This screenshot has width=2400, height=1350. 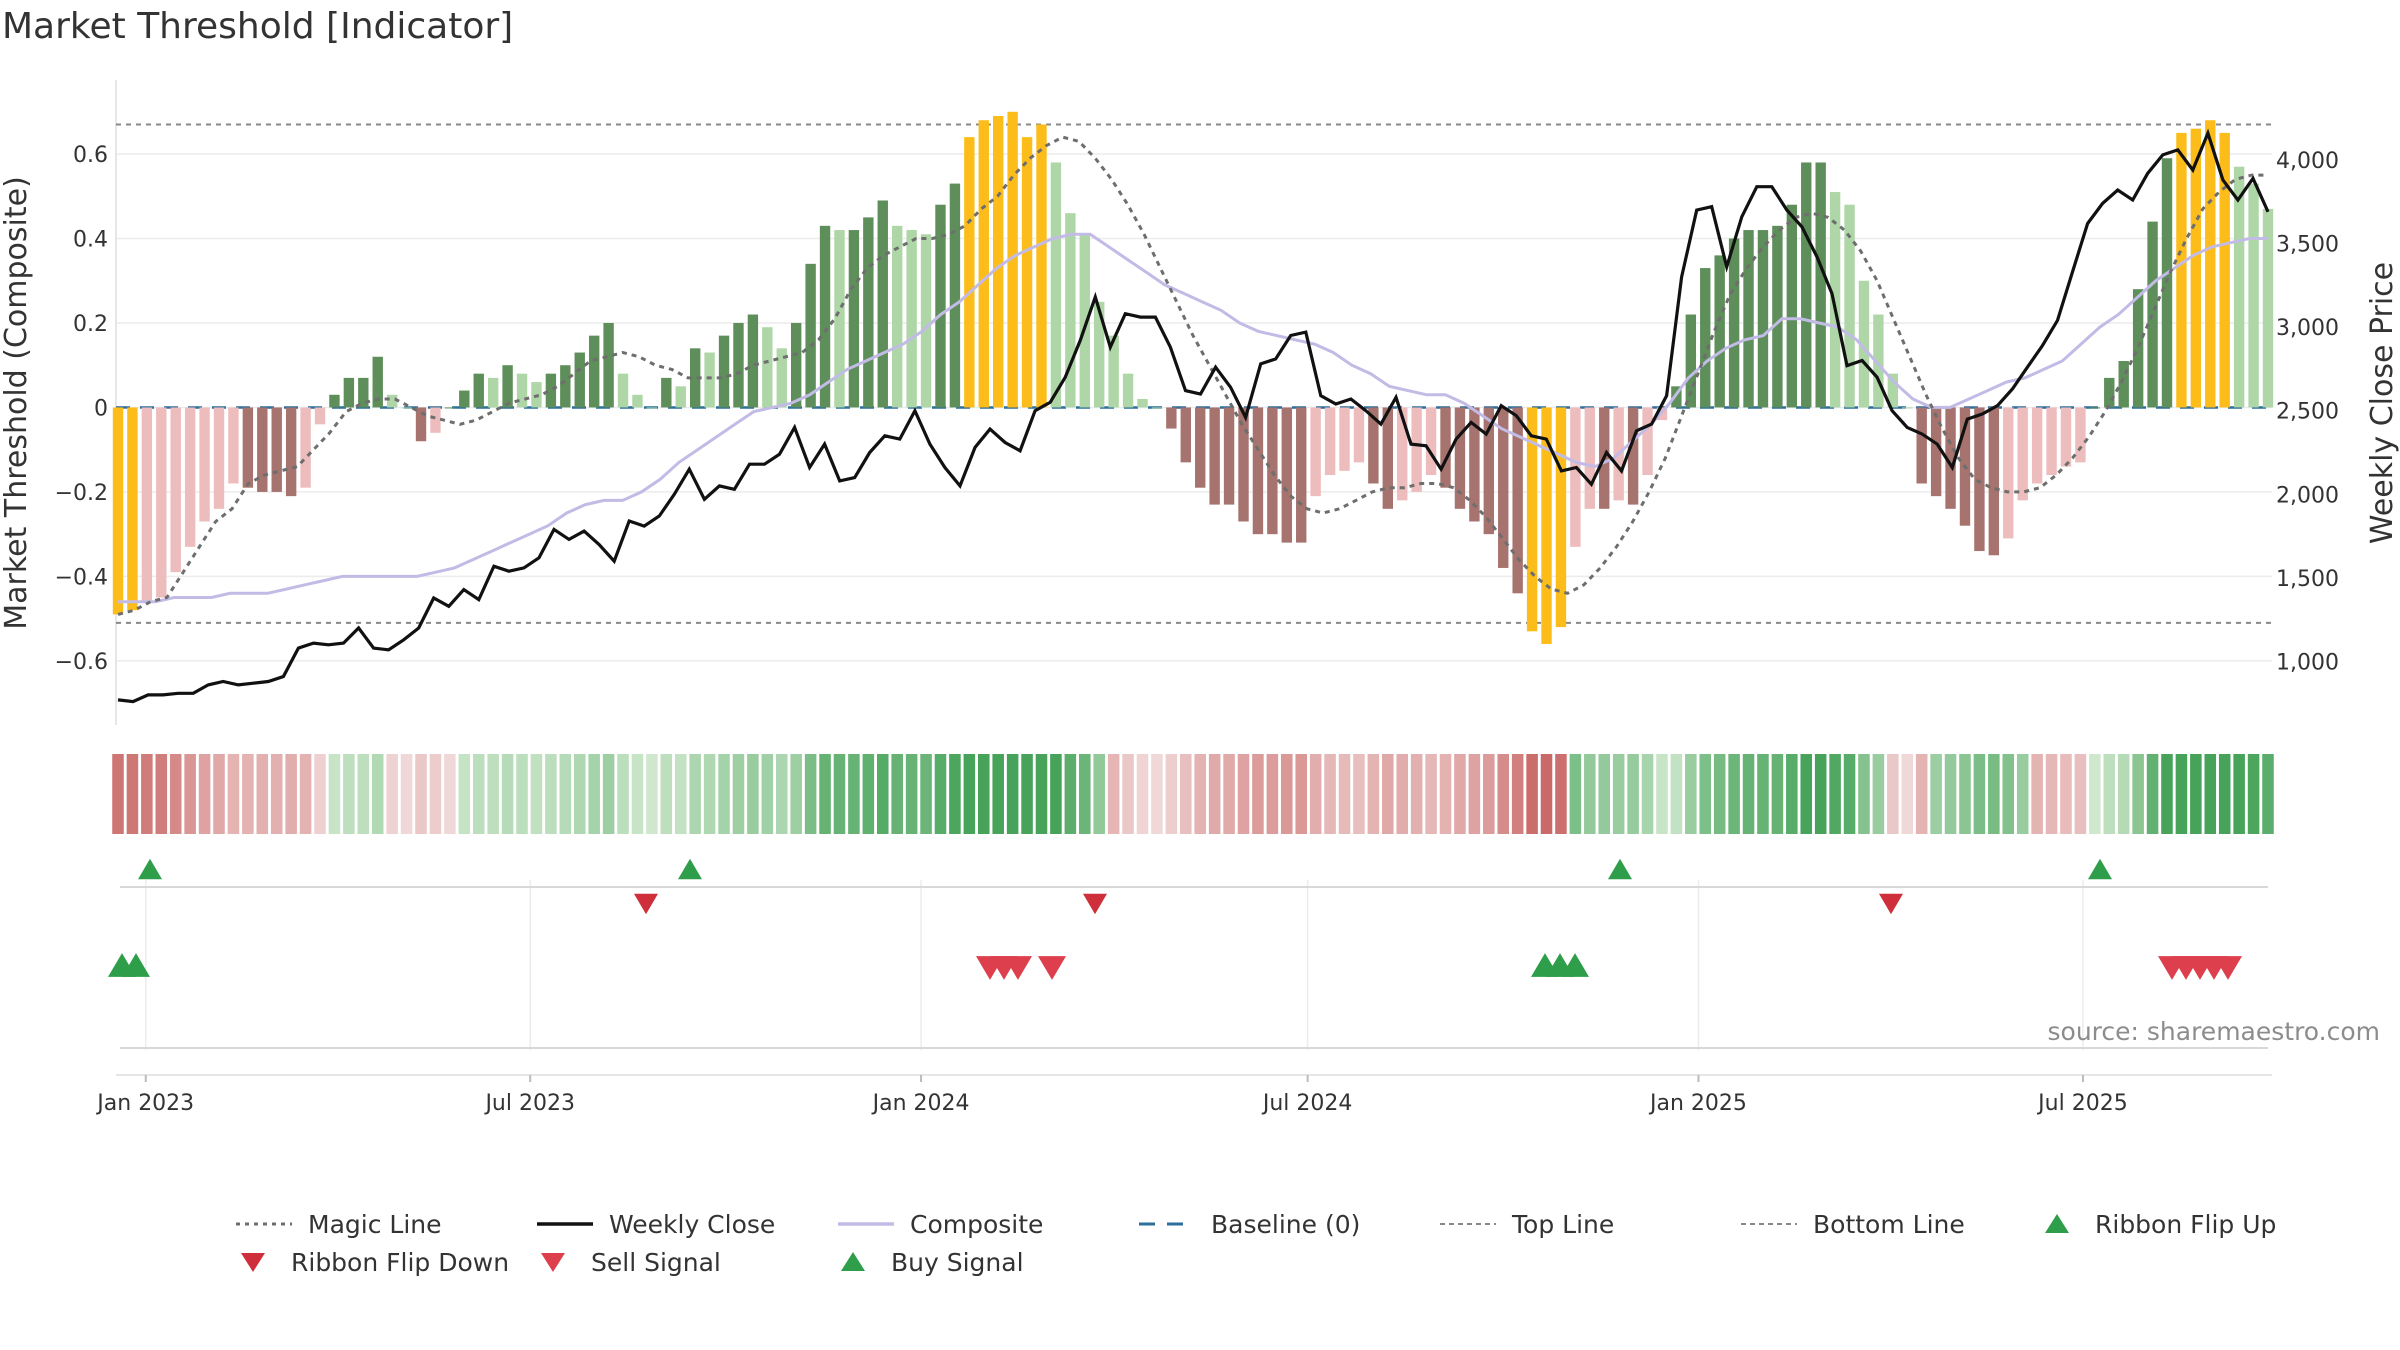 What do you see at coordinates (375, 1224) in the screenshot?
I see `legend-label: Magic Line` at bounding box center [375, 1224].